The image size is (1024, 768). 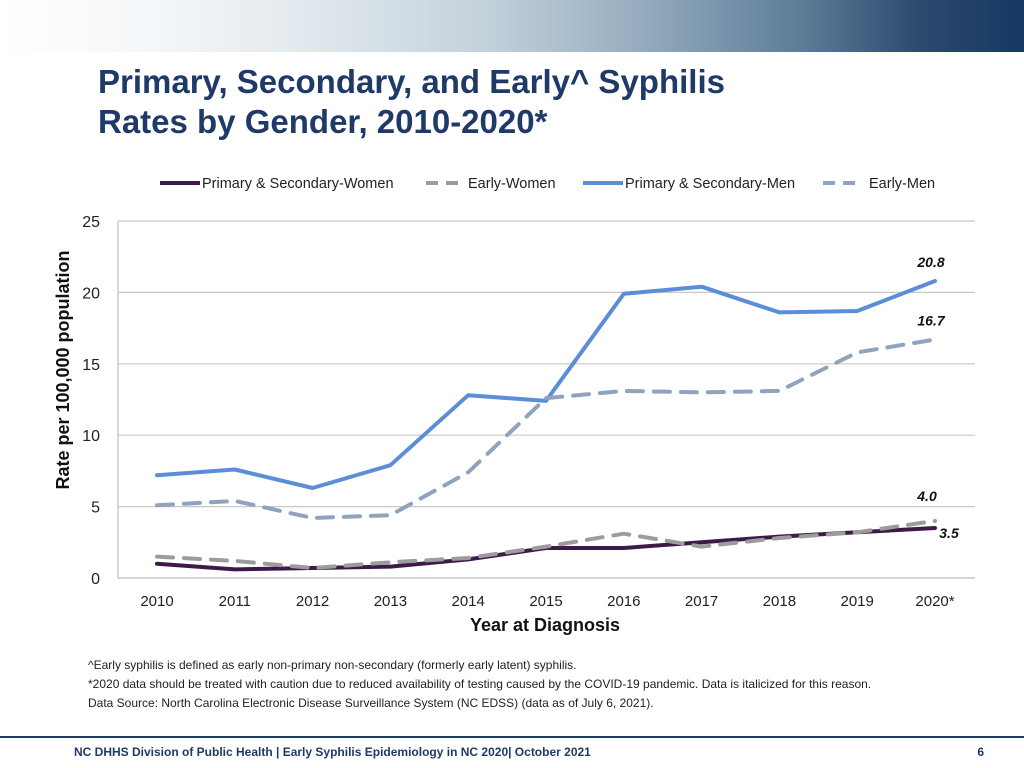 I want to click on header-gradient-band, so click(x=512, y=26).